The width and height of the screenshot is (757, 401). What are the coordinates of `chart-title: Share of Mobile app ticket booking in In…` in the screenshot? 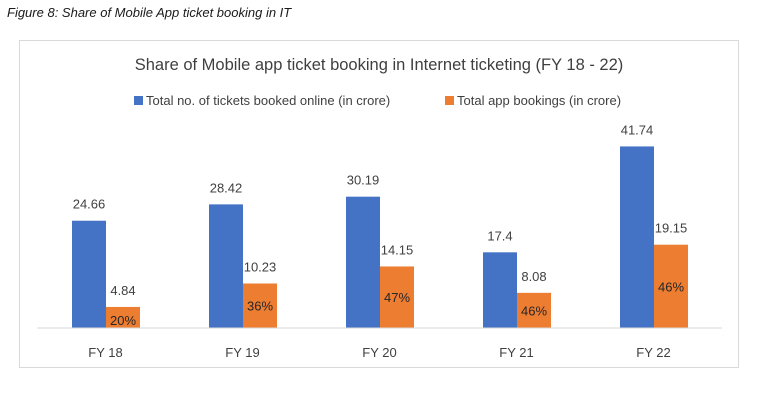 It's located at (379, 65).